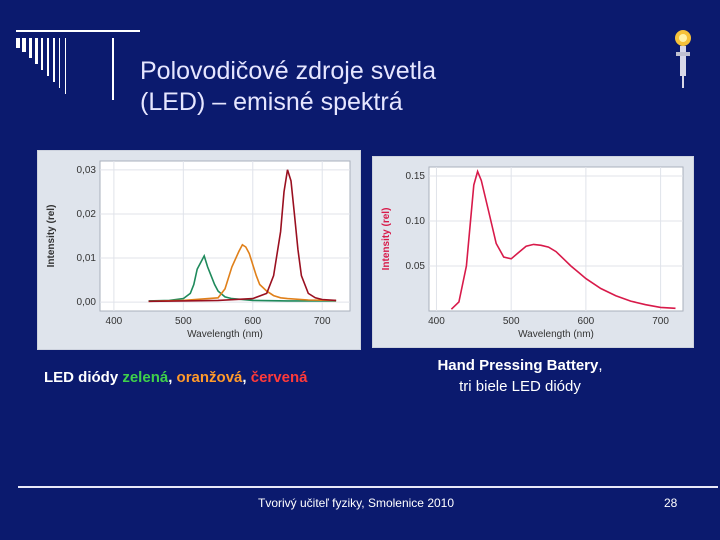  I want to click on caption-sep-2: ,, so click(246, 377).